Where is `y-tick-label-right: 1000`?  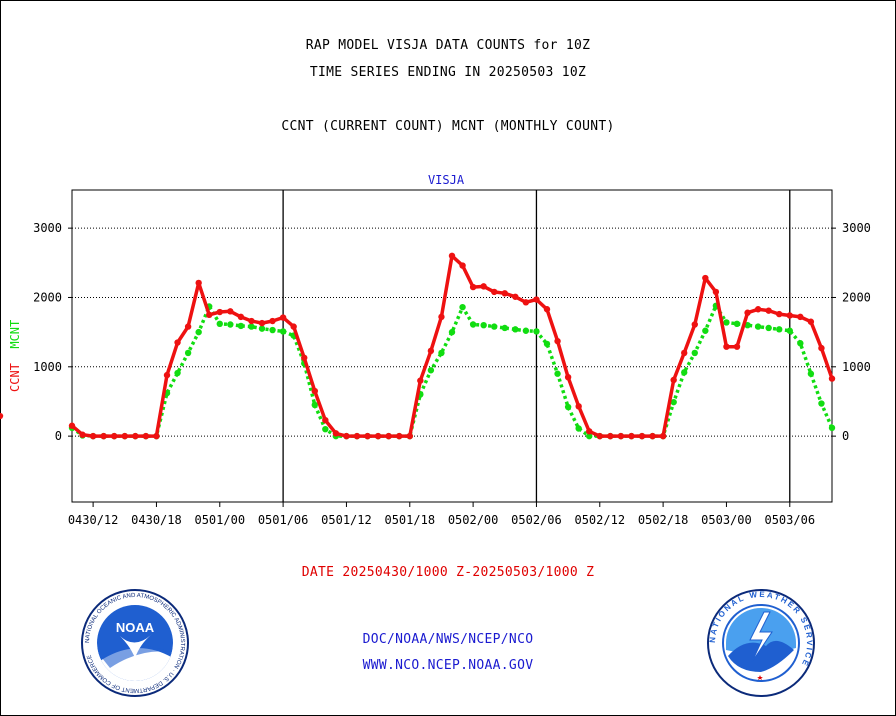 y-tick-label-right: 1000 is located at coordinates (856, 367).